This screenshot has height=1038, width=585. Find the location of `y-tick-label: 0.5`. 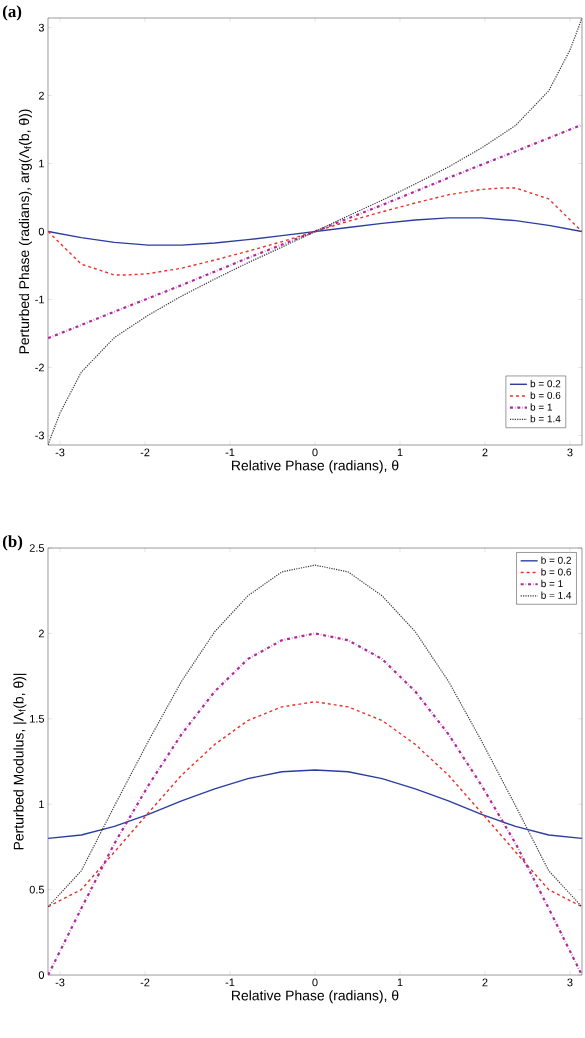

y-tick-label: 0.5 is located at coordinates (37, 889).